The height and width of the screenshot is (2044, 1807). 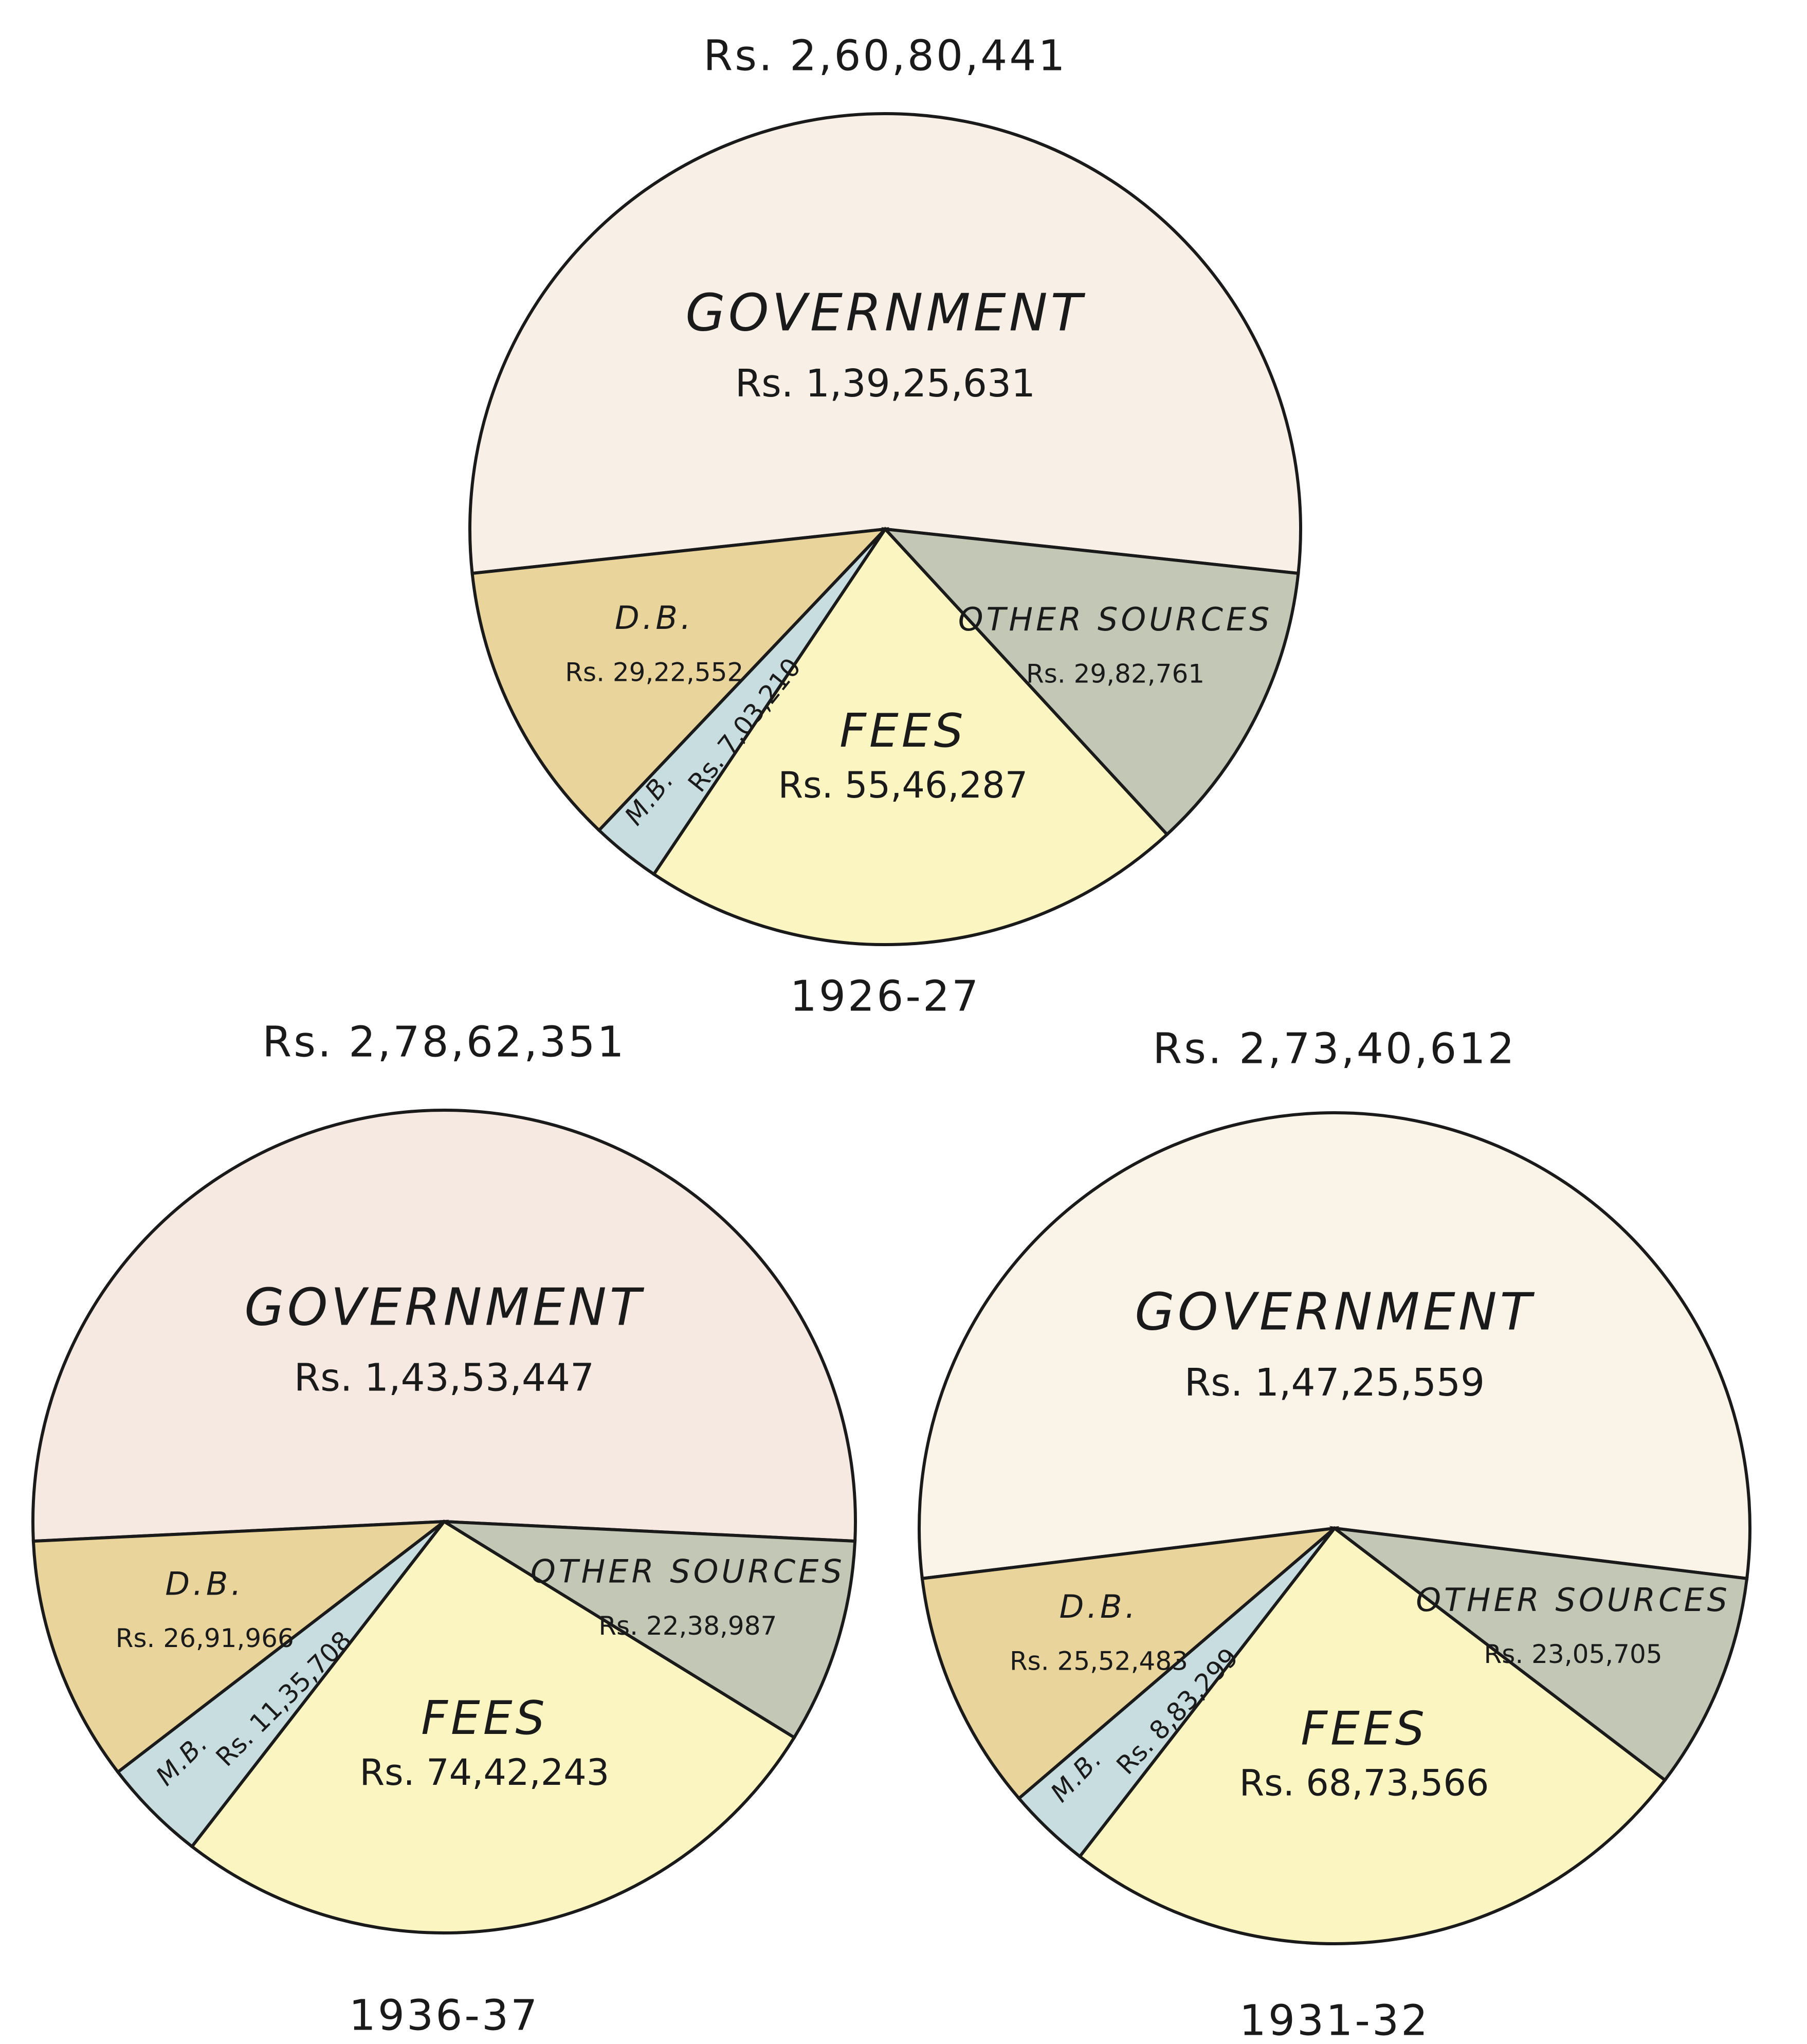 What do you see at coordinates (445, 2015) in the screenshot?
I see `chart-subtitle: 1936-37` at bounding box center [445, 2015].